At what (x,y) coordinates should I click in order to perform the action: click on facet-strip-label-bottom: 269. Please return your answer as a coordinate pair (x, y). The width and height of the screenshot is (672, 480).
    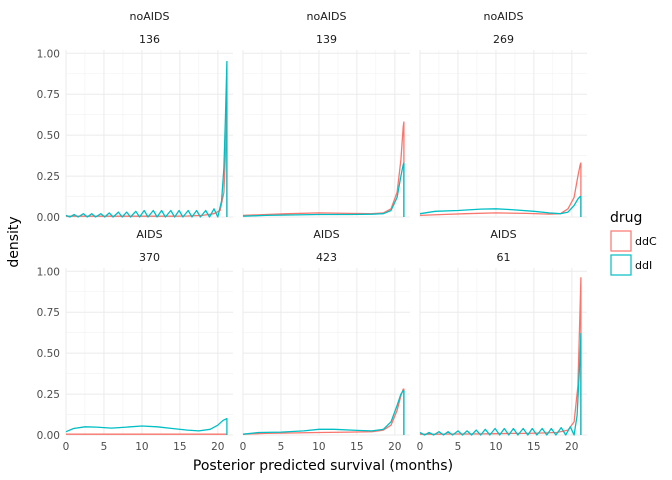
    Looking at the image, I should click on (503, 39).